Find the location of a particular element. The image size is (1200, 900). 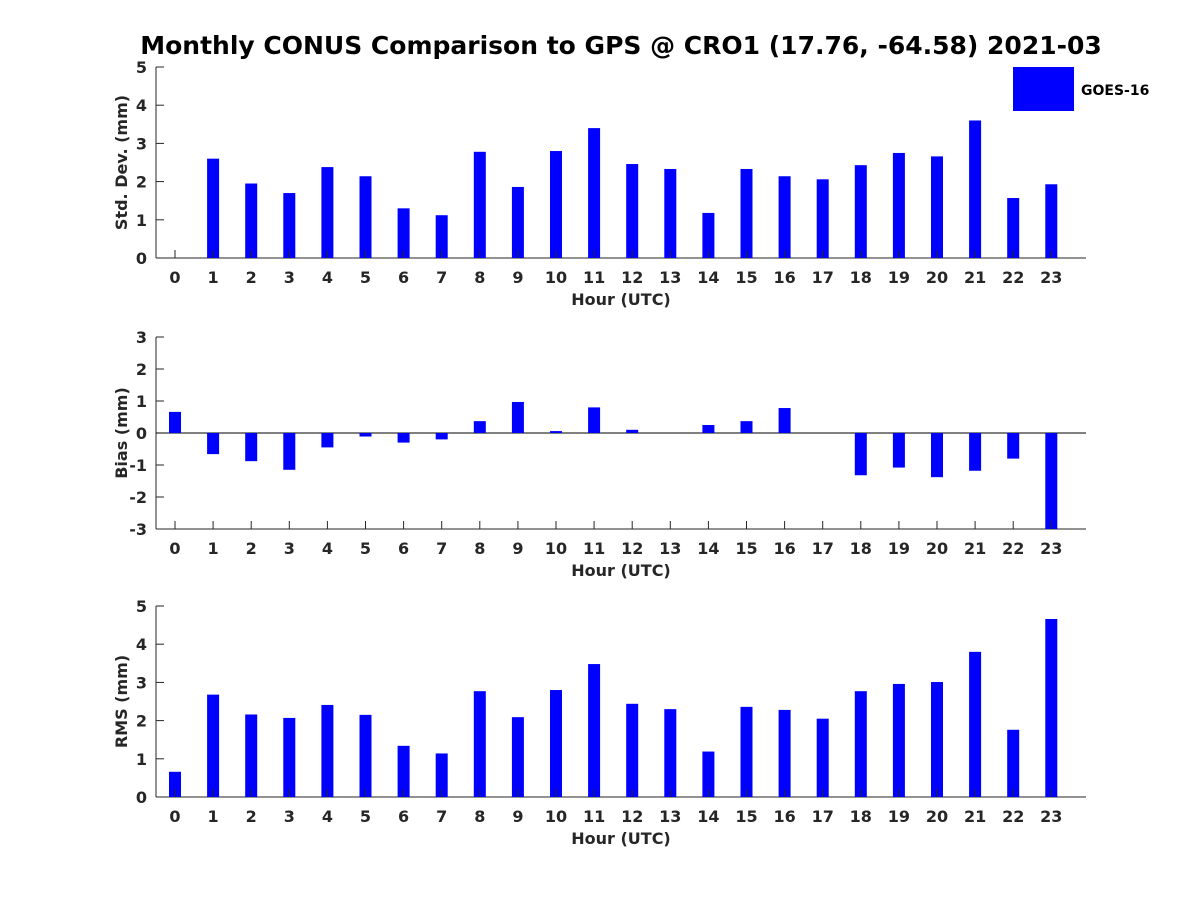

y-tick-label: 1 is located at coordinates (141, 759).